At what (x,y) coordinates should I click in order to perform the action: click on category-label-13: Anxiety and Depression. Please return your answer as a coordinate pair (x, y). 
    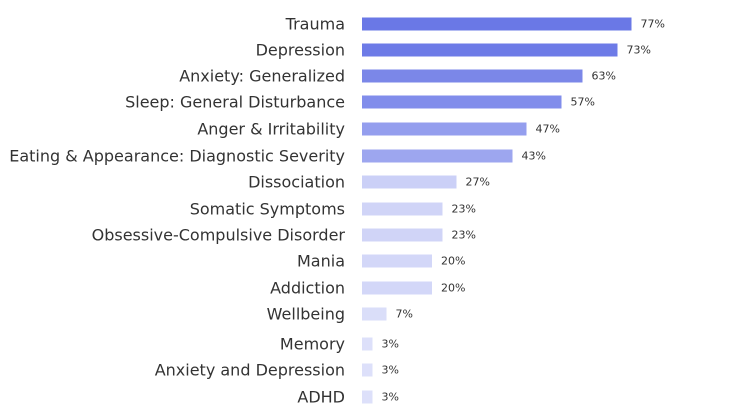
    Looking at the image, I should click on (250, 370).